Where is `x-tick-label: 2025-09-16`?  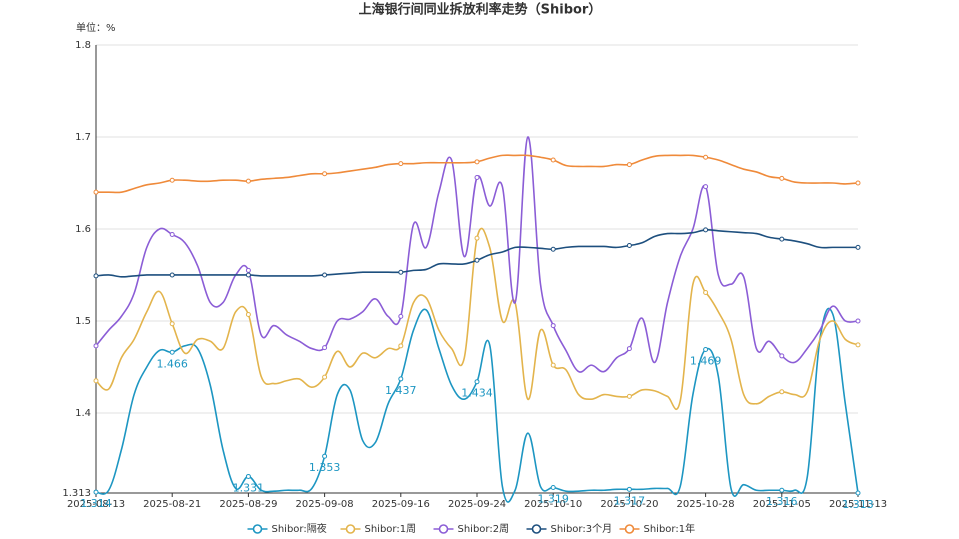
x-tick-label: 2025-09-16 is located at coordinates (401, 504).